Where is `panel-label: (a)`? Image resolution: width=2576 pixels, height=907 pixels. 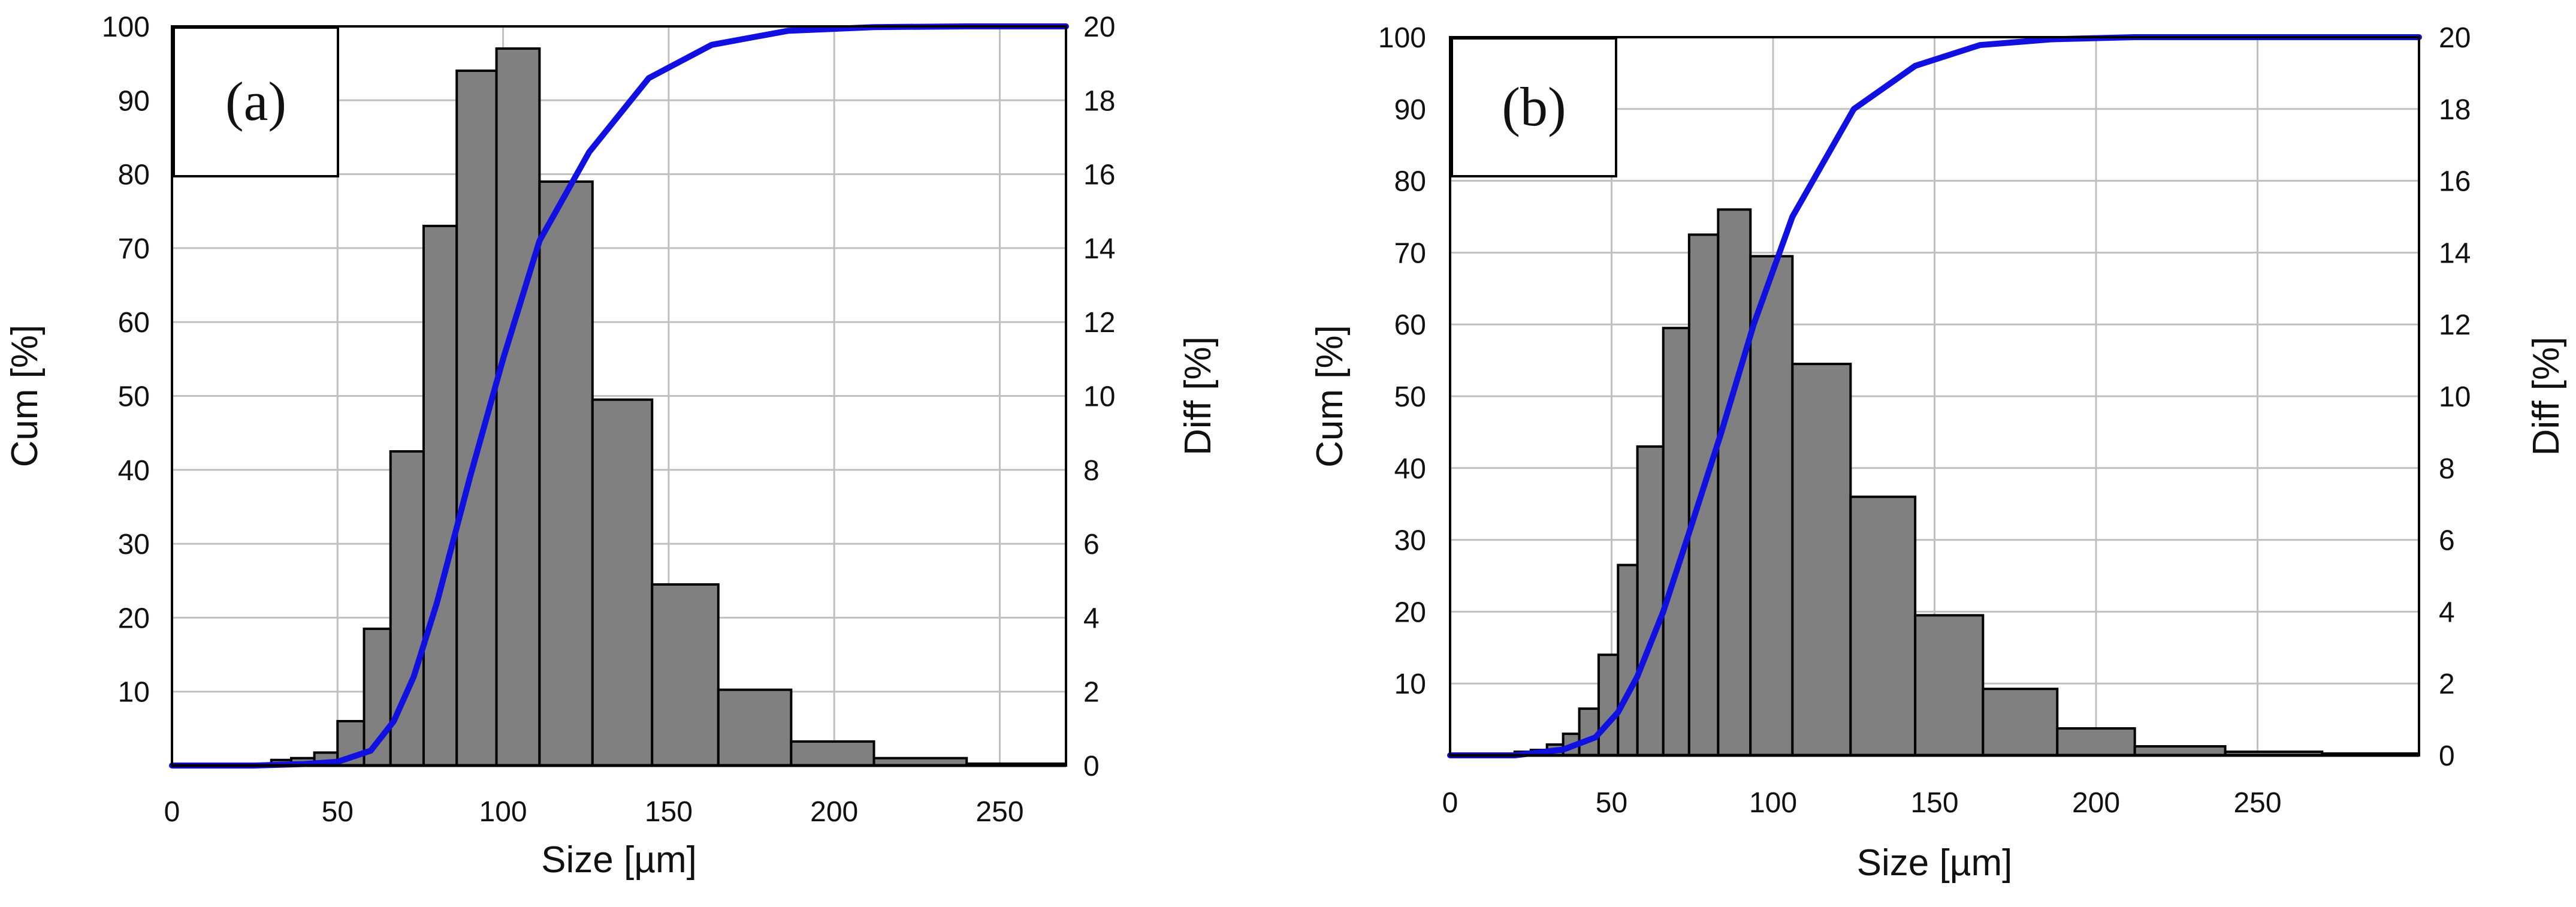
panel-label: (a) is located at coordinates (256, 101).